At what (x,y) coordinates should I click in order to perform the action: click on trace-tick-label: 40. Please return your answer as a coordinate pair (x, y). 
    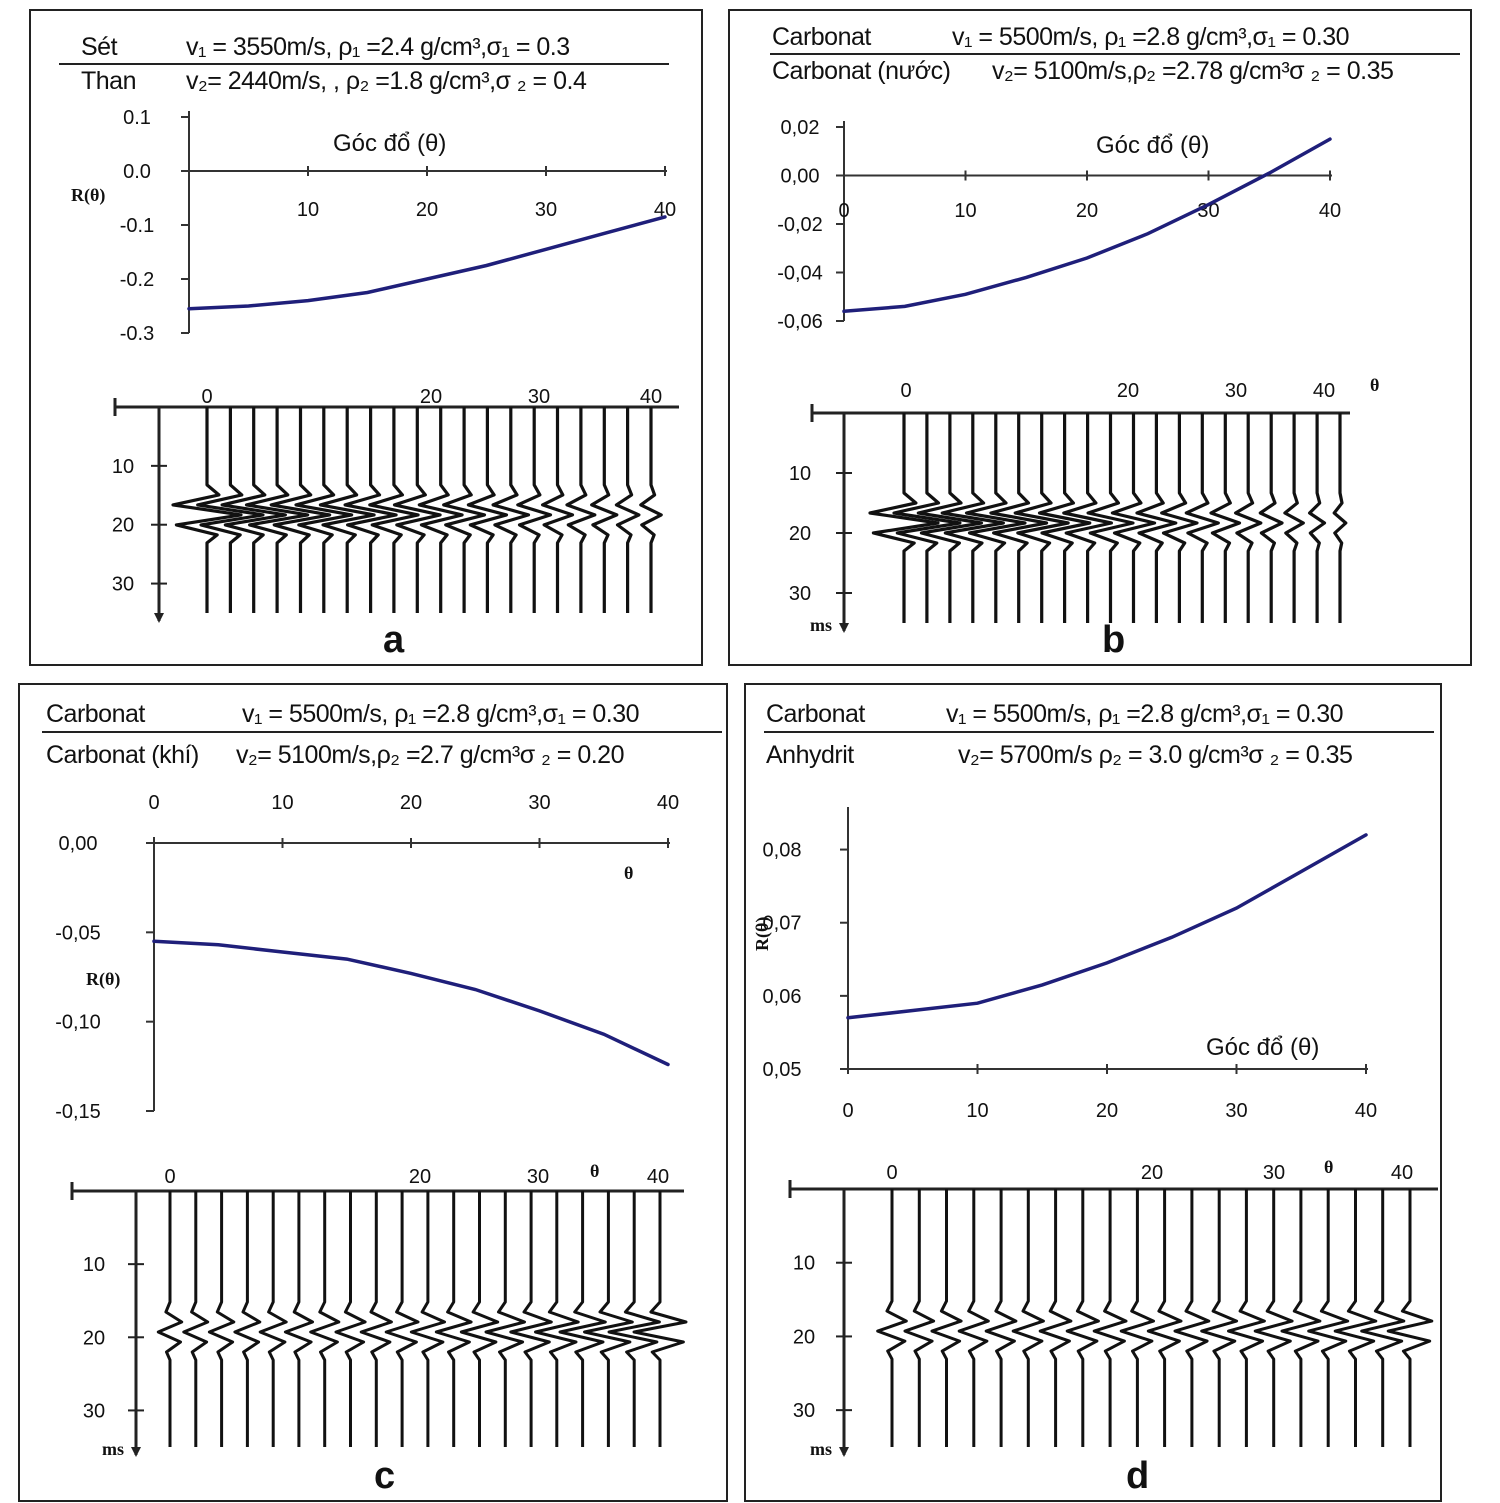
    Looking at the image, I should click on (1402, 1173).